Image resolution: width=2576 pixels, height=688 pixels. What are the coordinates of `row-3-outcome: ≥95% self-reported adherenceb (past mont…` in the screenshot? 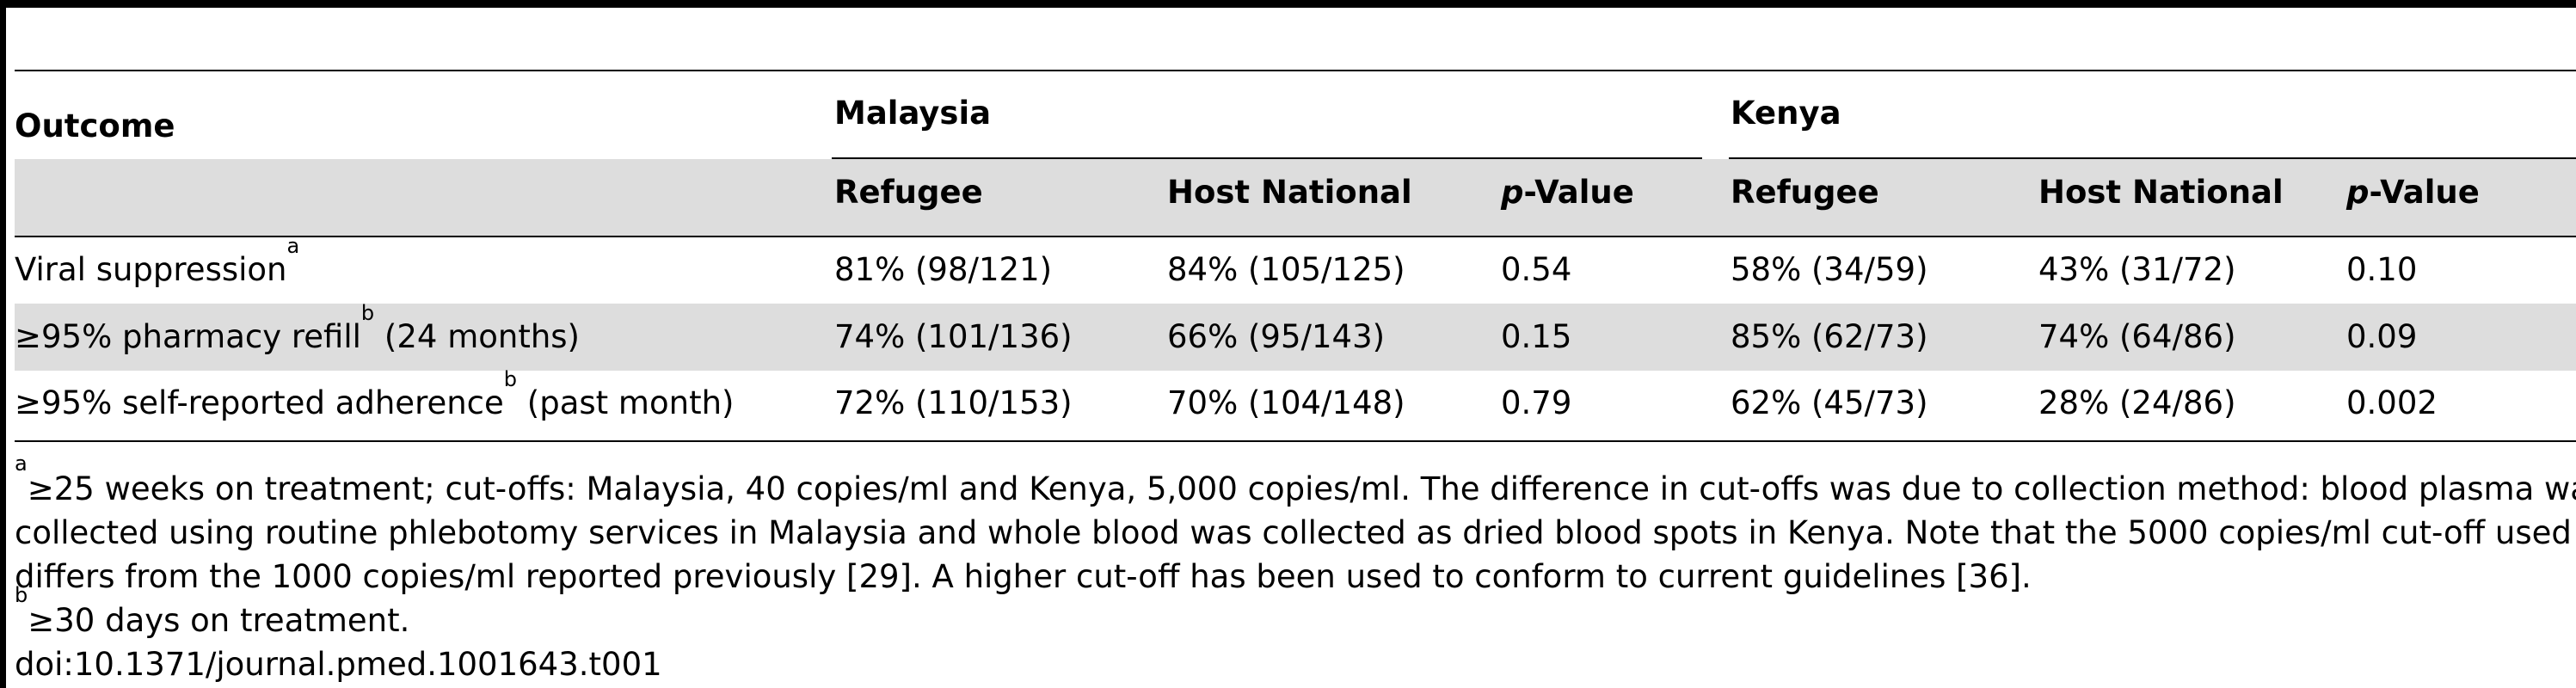 It's located at (375, 394).